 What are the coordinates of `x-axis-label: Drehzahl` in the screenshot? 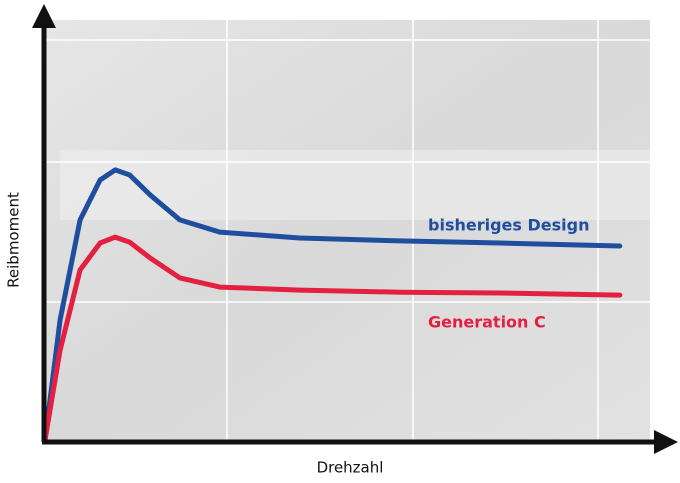 It's located at (350, 468).